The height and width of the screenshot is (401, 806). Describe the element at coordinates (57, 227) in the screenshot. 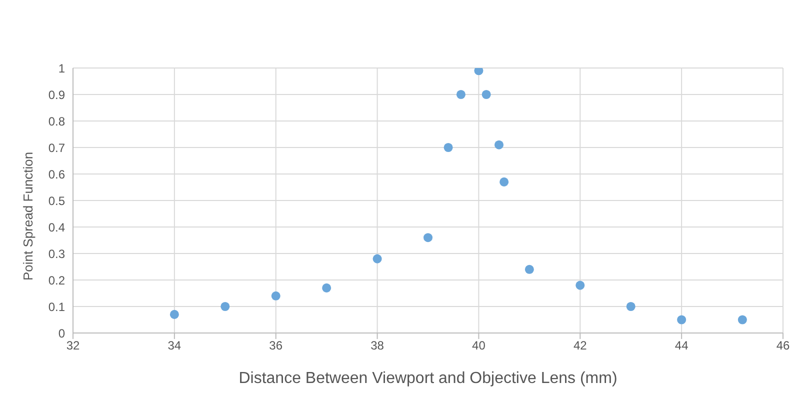

I see `y-tick-label: 0.4` at that location.